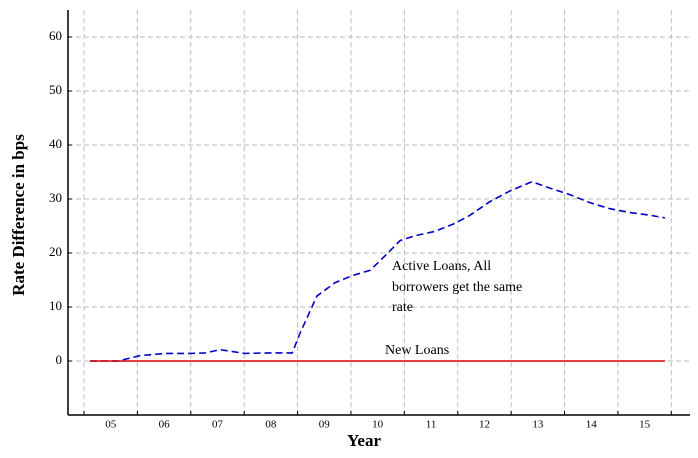 This screenshot has width=698, height=458. Describe the element at coordinates (271, 425) in the screenshot. I see `x-tick-label: 08` at that location.